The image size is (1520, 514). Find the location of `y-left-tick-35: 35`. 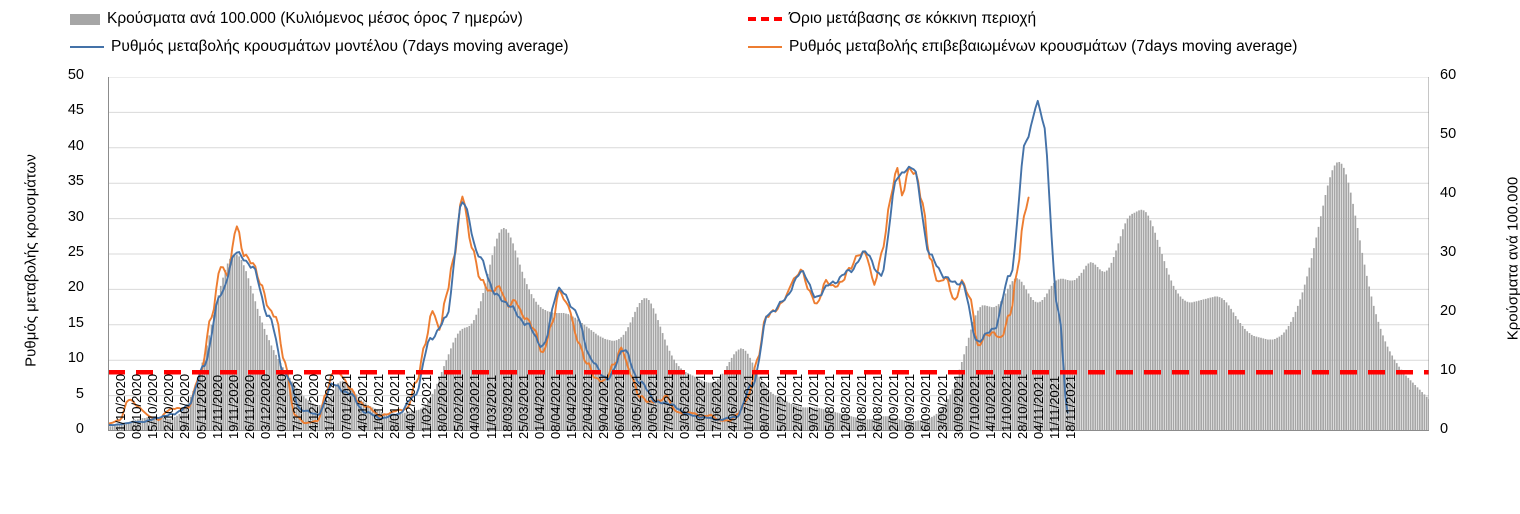

y-left-tick-35: 35 is located at coordinates (75, 181).